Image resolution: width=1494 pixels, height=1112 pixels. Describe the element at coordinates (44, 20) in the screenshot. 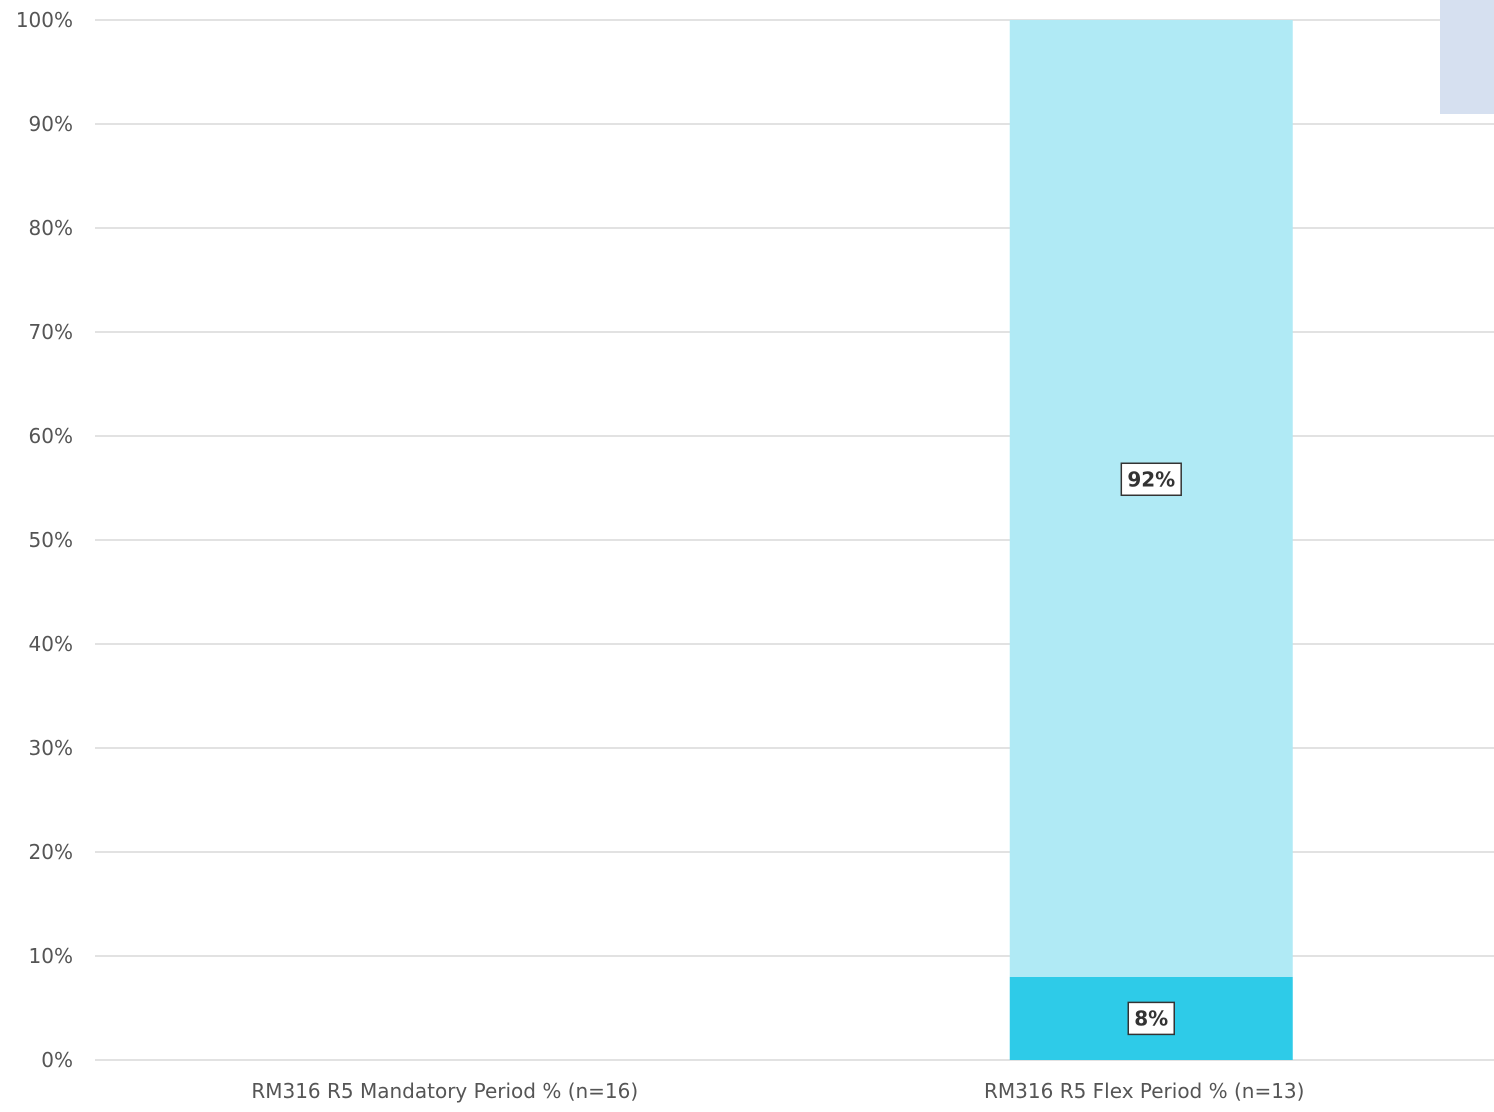

I see `y-tick-label: 100%` at that location.